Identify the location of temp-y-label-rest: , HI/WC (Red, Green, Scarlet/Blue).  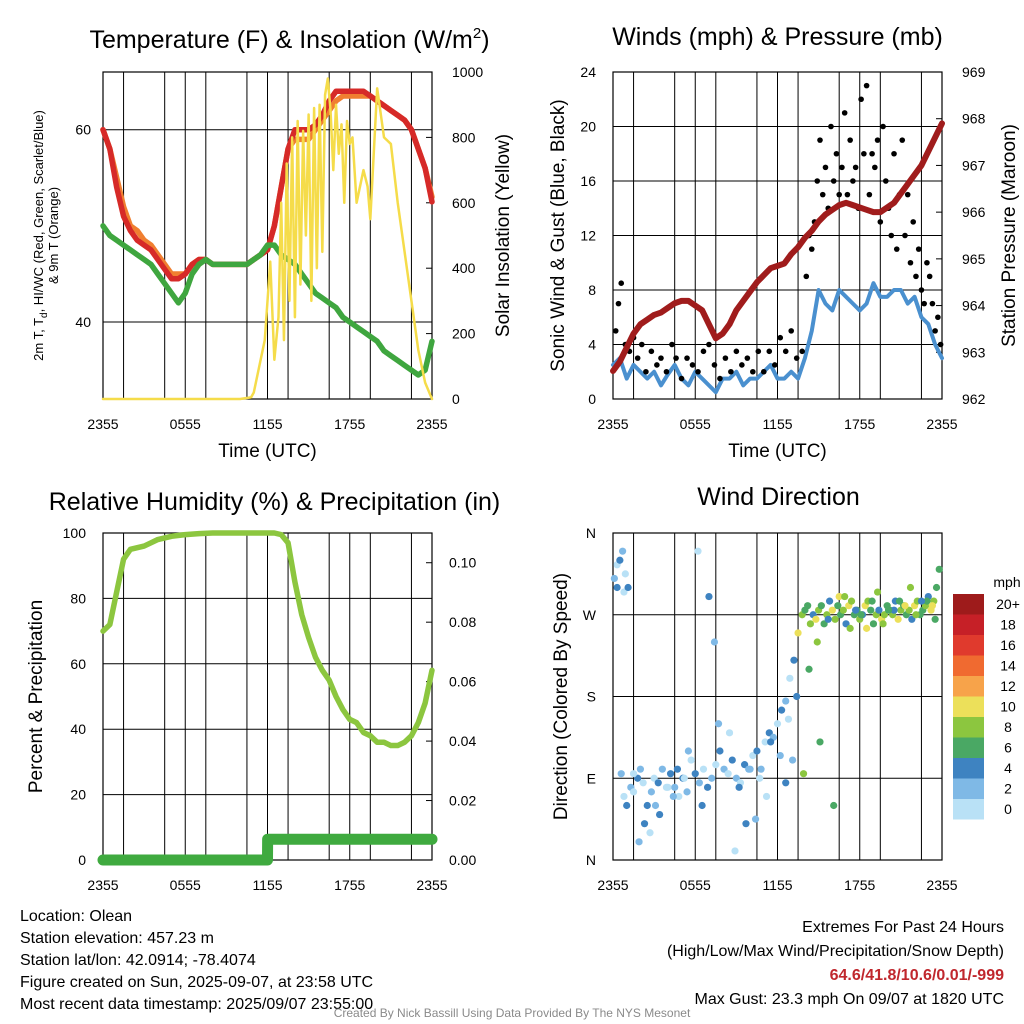
(38, 211).